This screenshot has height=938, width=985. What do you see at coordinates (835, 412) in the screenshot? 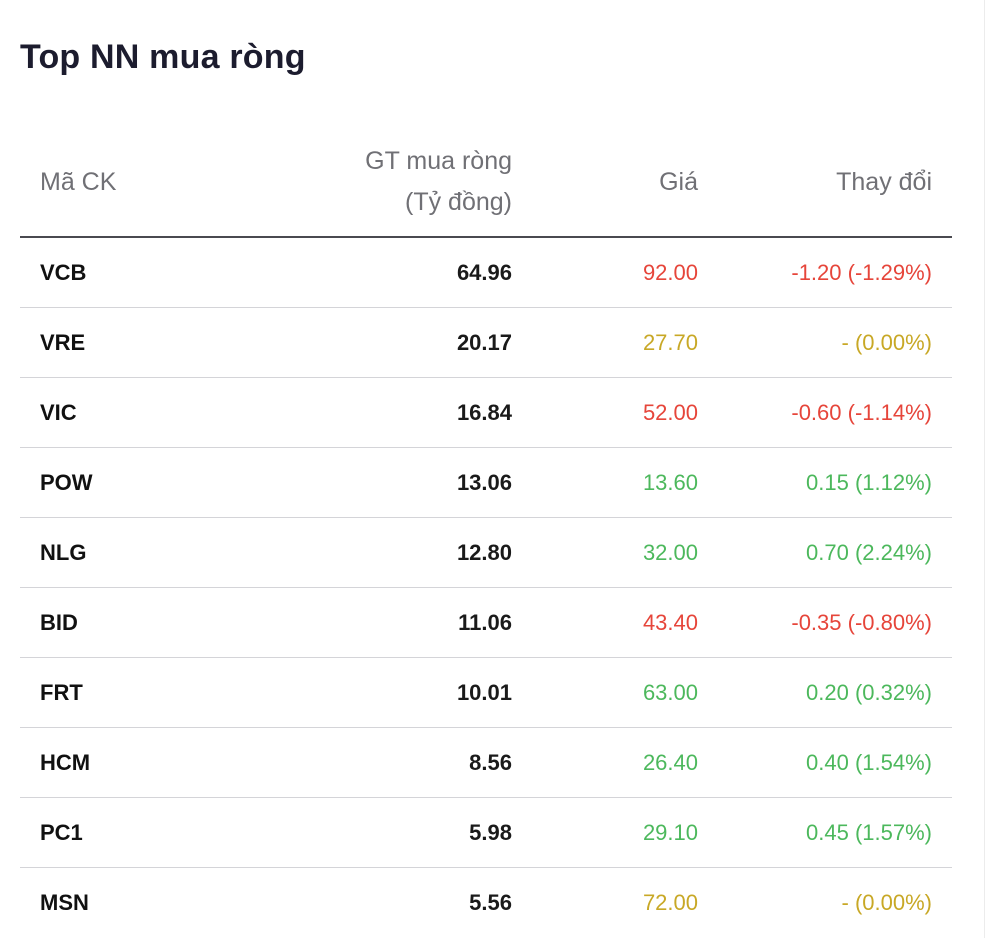
I see `cell-change: -0.60 (-1.14%)` at bounding box center [835, 412].